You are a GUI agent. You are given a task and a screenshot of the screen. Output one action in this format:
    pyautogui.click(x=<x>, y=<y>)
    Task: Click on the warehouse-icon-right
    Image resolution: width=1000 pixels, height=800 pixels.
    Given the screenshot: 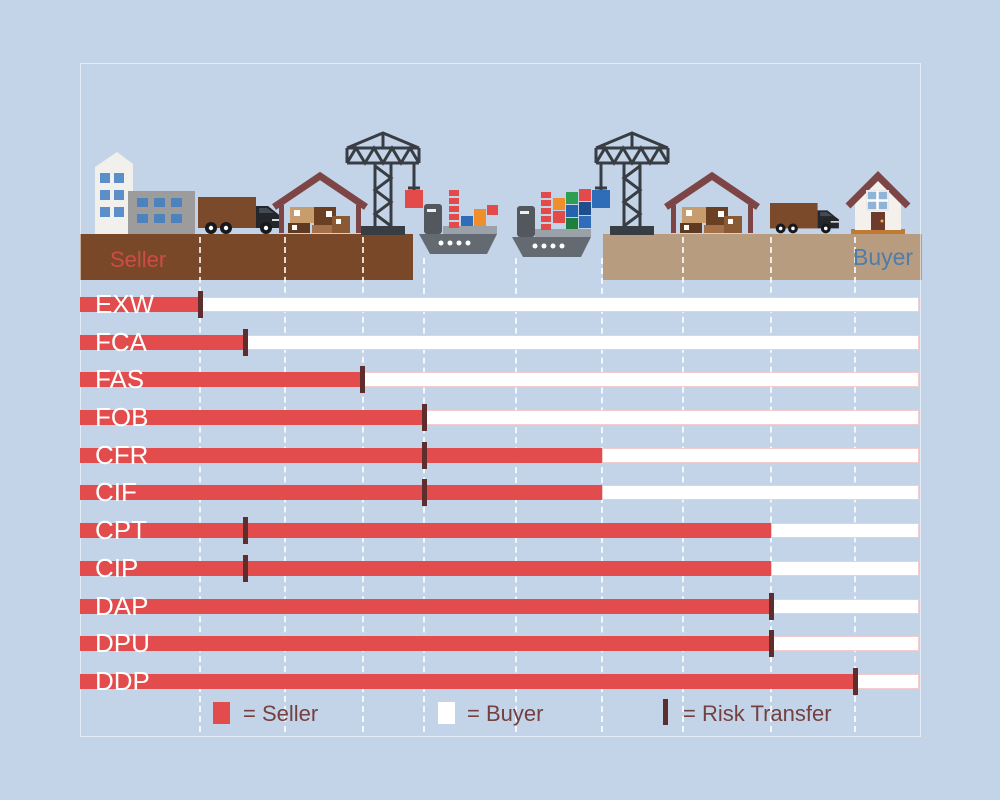 What is the action you would take?
    pyautogui.click(x=712, y=204)
    